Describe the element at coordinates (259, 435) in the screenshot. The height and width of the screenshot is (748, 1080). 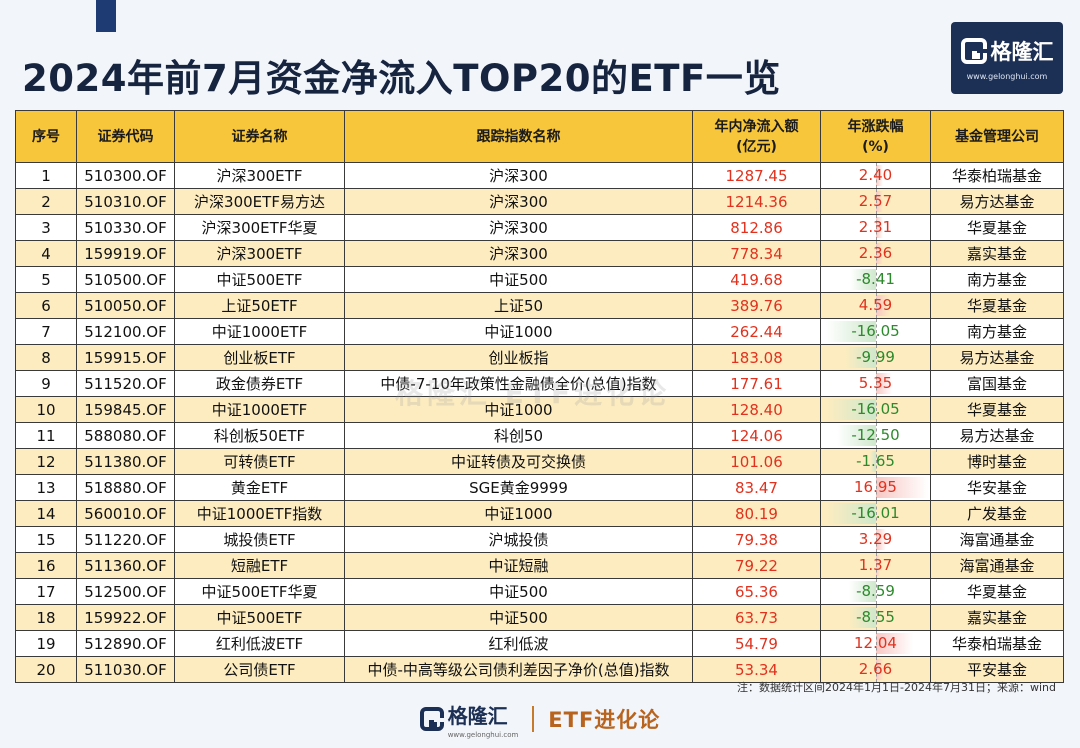
I see `cell-name: 科创板50ETF` at that location.